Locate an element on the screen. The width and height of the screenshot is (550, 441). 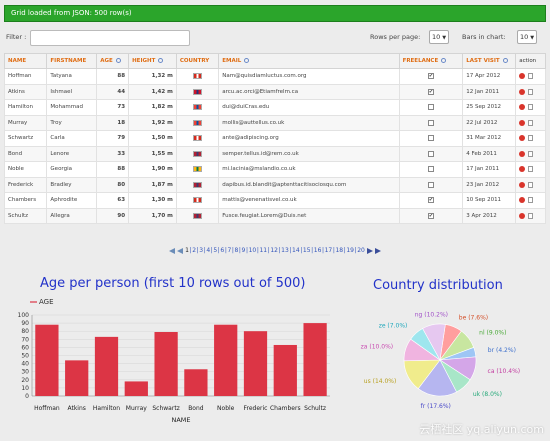
cell-firstname: Aphrodite is located at coordinates (72, 200).